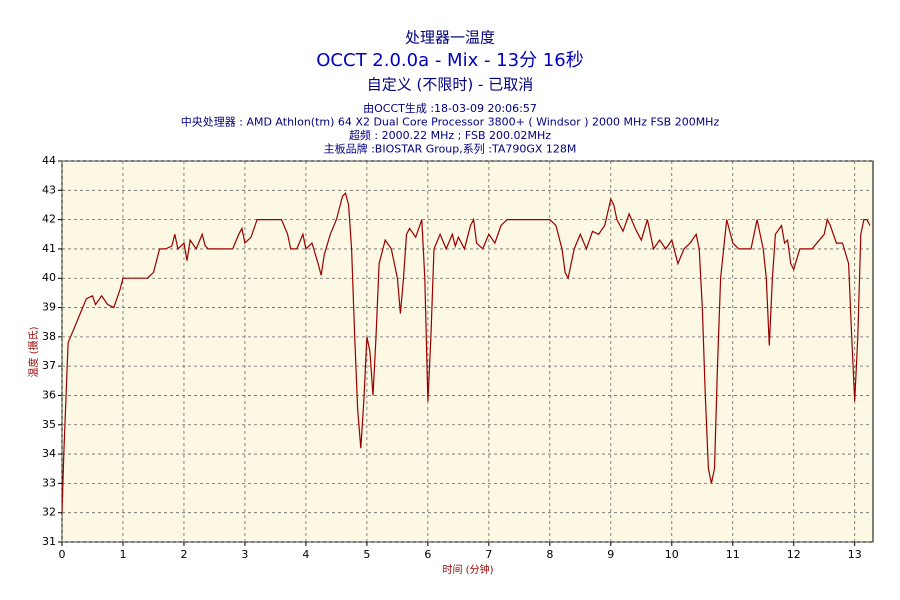 The width and height of the screenshot is (900, 600). What do you see at coordinates (49, 277) in the screenshot?
I see `y-tick-label: 40` at bounding box center [49, 277].